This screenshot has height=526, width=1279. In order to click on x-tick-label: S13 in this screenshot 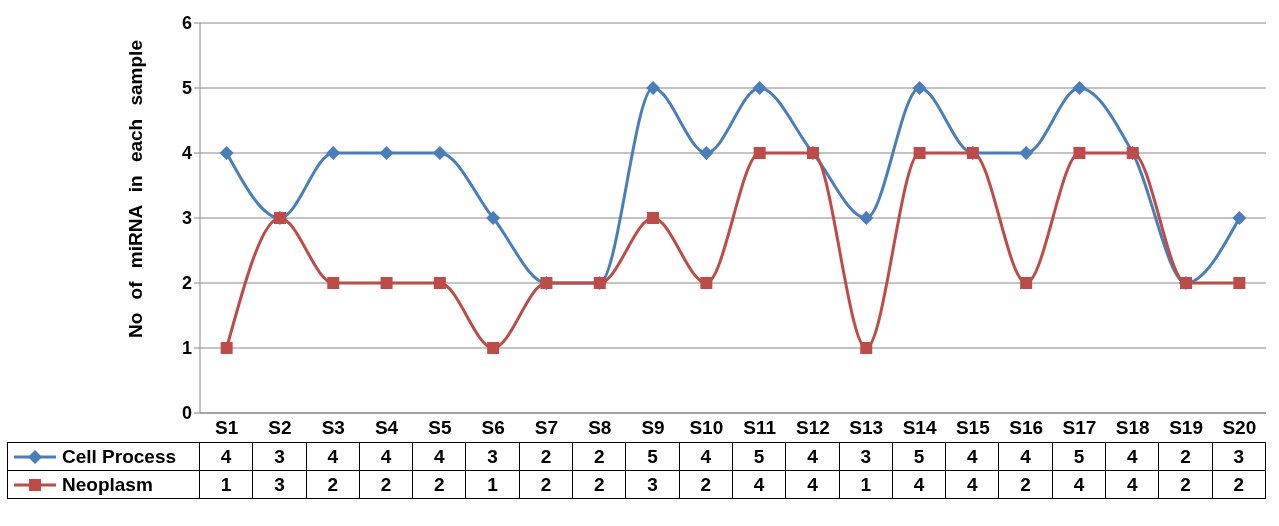, I will do `click(866, 428)`.